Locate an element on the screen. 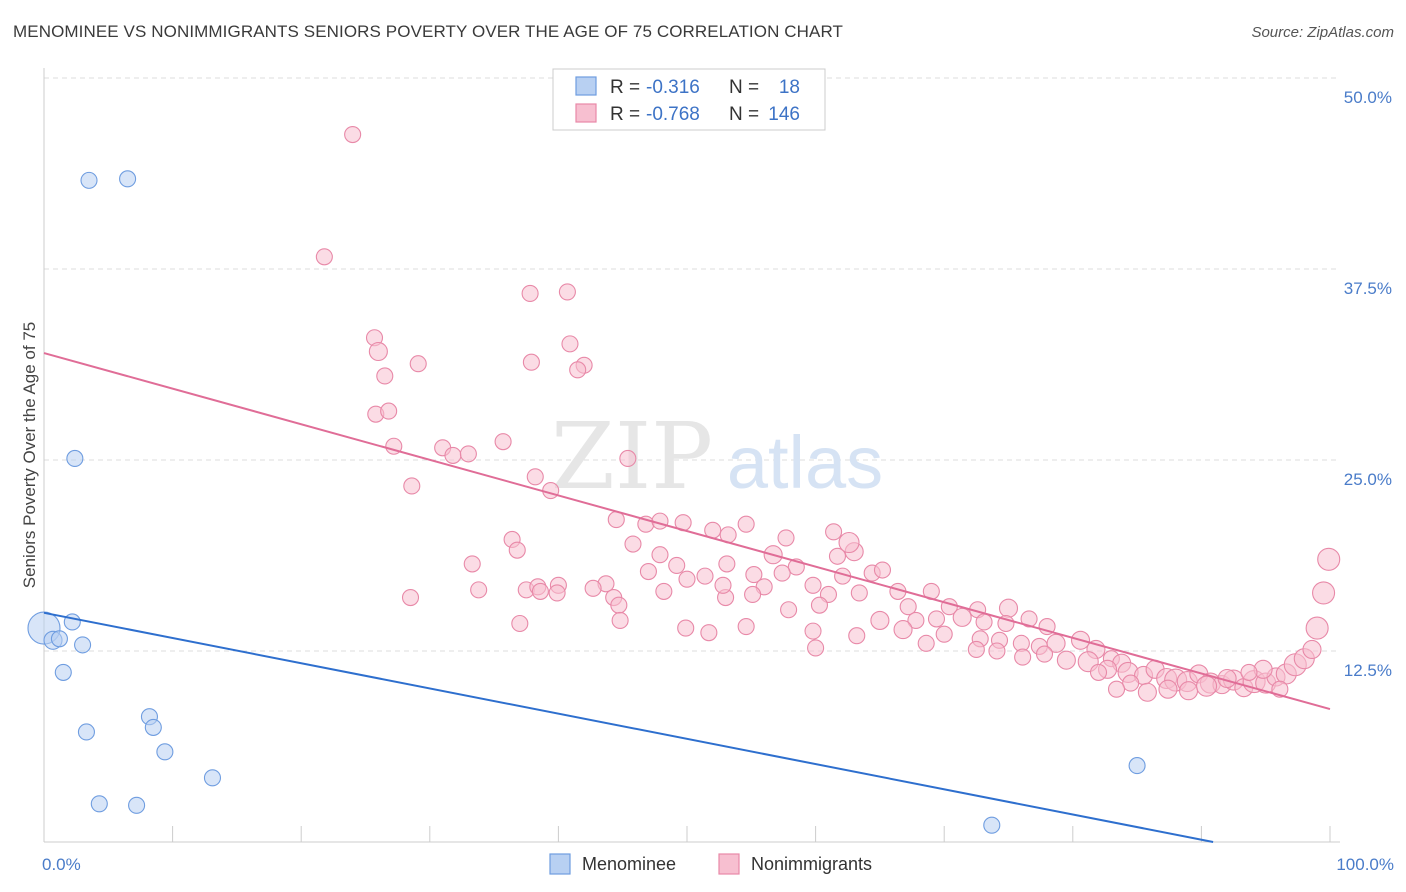 The width and height of the screenshot is (1406, 892). legend-box: R = -0.316 N = 18 R = -0.768 N = 146 is located at coordinates (689, 99).